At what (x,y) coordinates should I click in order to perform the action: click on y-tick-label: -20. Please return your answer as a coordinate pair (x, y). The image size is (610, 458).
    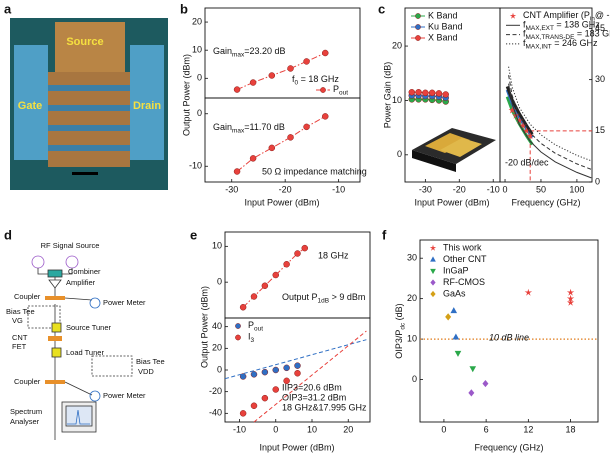
    Looking at the image, I should click on (215, 391).